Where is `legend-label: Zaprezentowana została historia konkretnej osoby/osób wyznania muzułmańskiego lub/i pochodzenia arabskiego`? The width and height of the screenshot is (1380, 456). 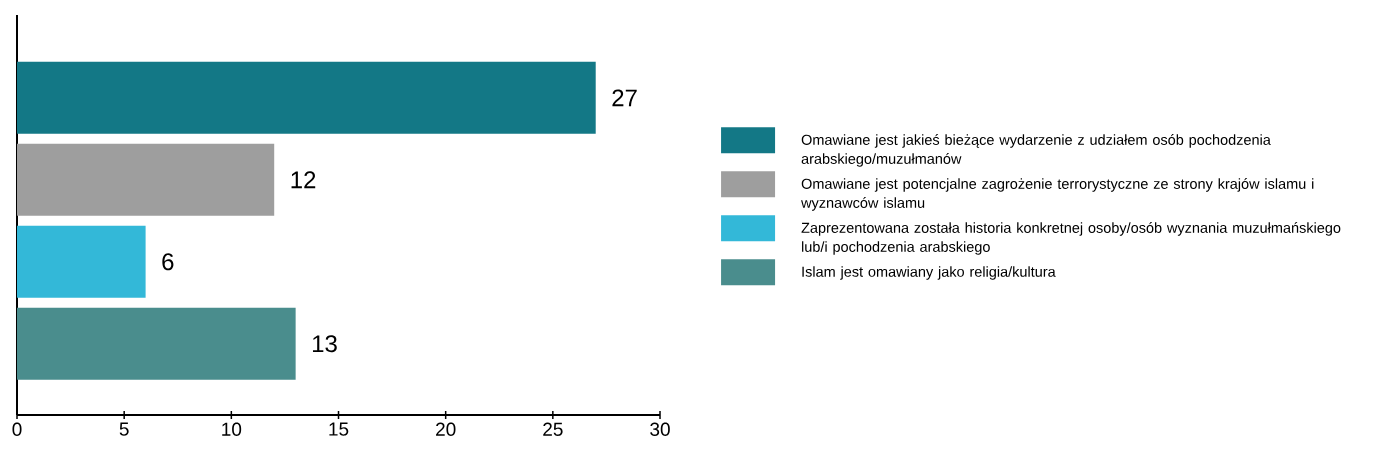
legend-label: Zaprezentowana została historia konkretnej osoby/osób wyznania muzułmańskiego lub/i pochodzenia arabskiego is located at coordinates (1071, 238).